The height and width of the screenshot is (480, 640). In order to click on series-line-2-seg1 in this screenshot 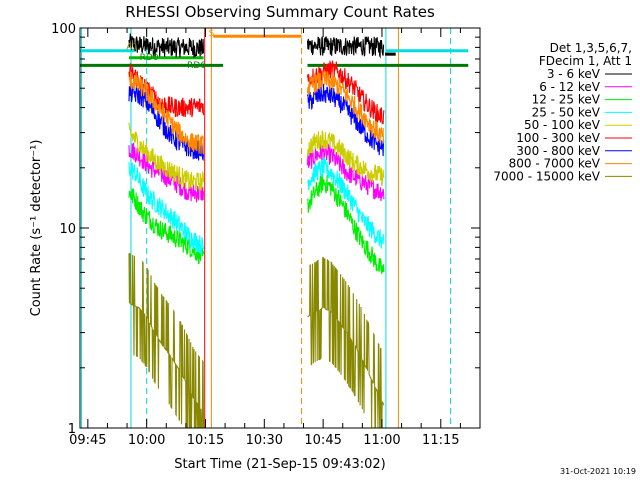, I will do `click(166, 226)`.